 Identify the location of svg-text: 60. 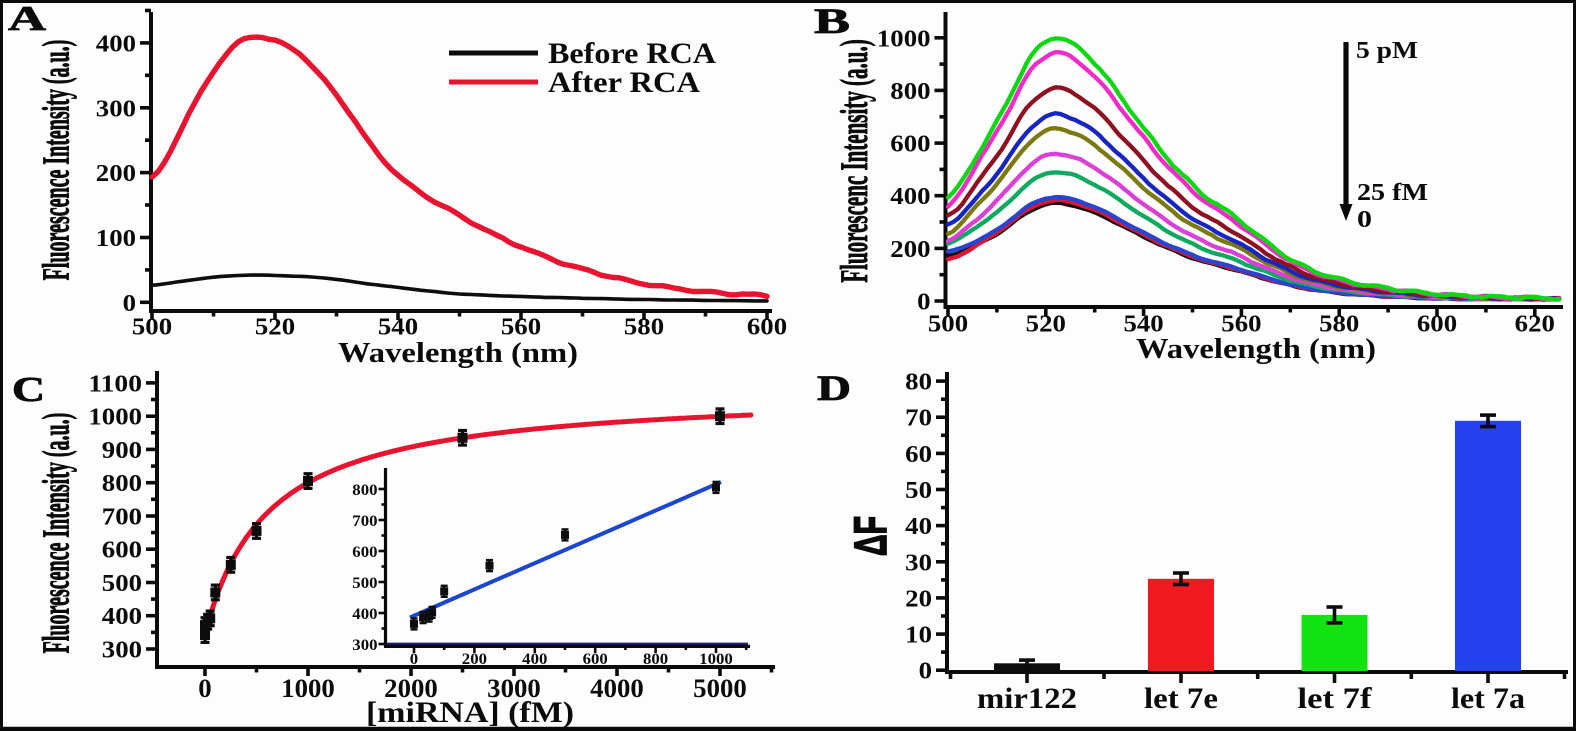
(918, 455).